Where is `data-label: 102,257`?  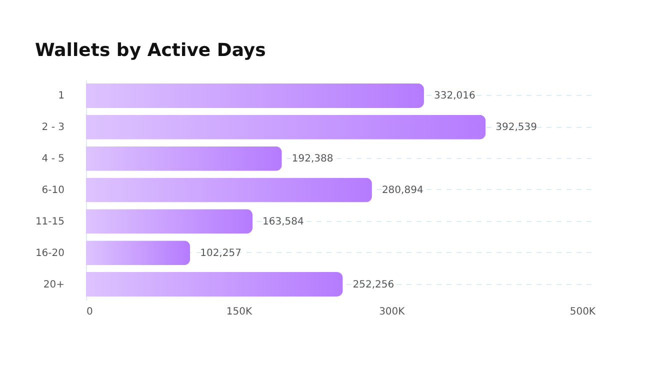 data-label: 102,257 is located at coordinates (221, 253).